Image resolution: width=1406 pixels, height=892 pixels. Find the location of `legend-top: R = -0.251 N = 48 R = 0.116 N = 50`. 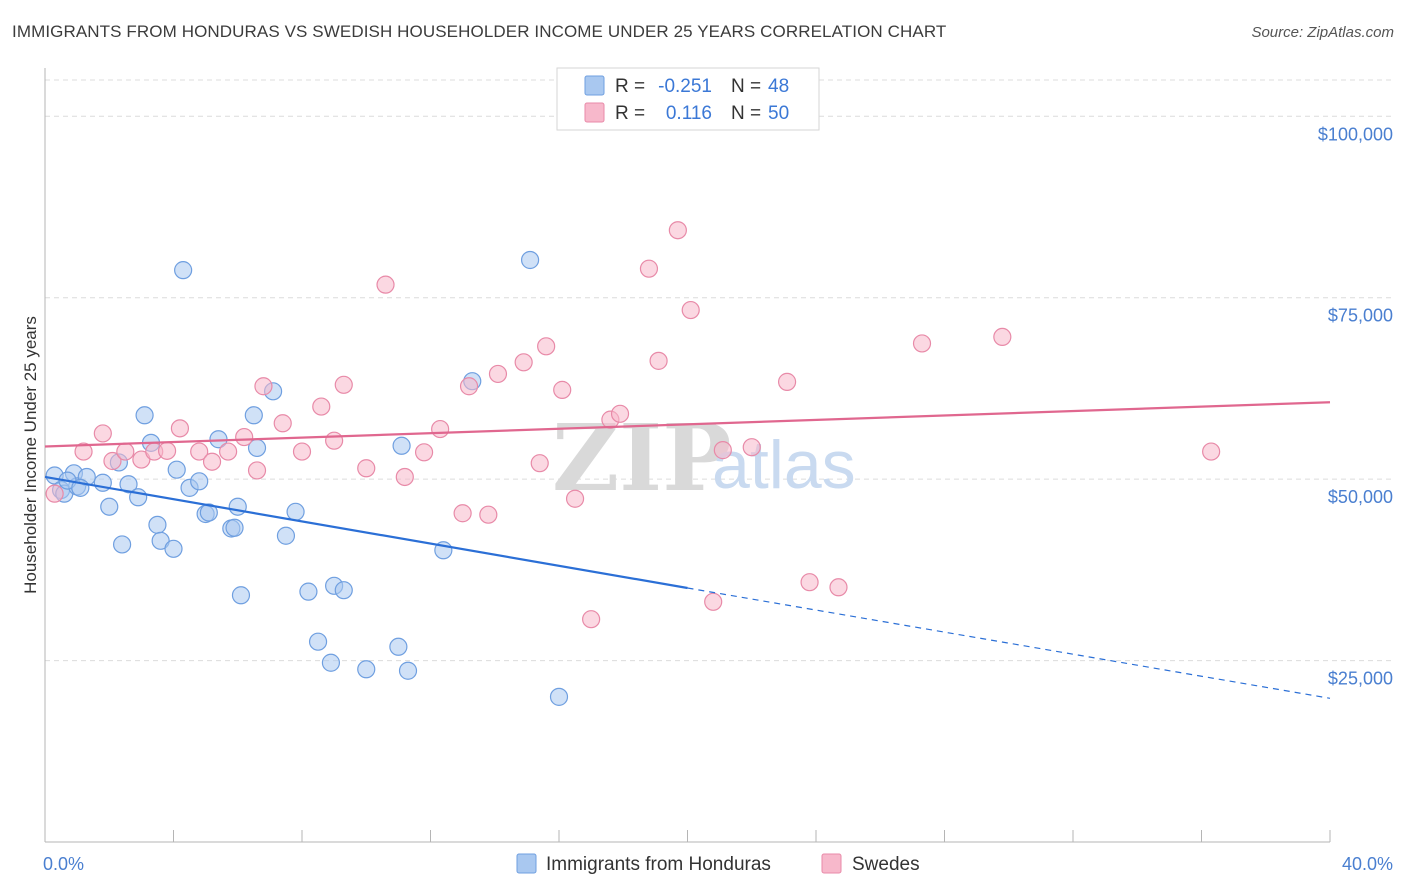

legend-top: R = -0.251 N = 48 R = 0.116 N = 50 is located at coordinates (688, 99).